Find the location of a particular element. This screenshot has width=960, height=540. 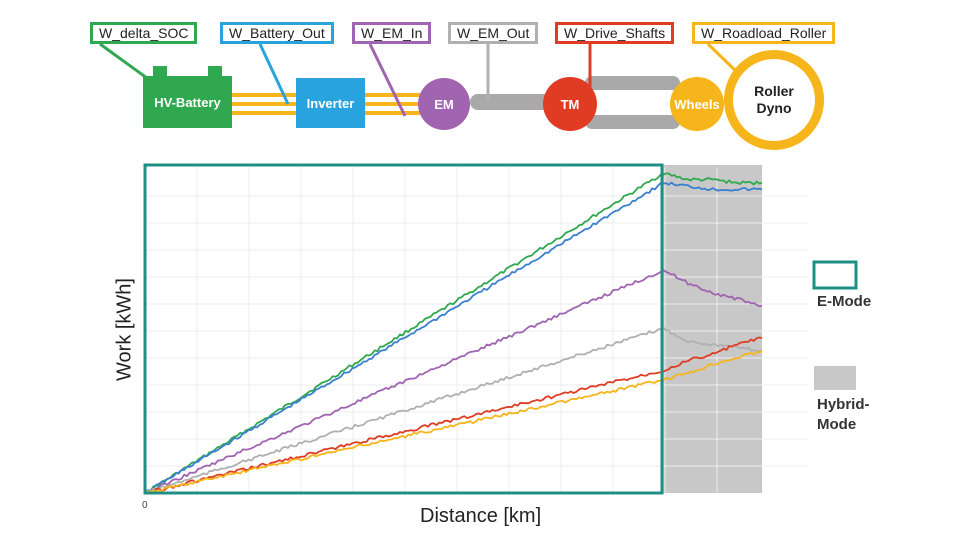

inverter: Inverter is located at coordinates (330, 103).